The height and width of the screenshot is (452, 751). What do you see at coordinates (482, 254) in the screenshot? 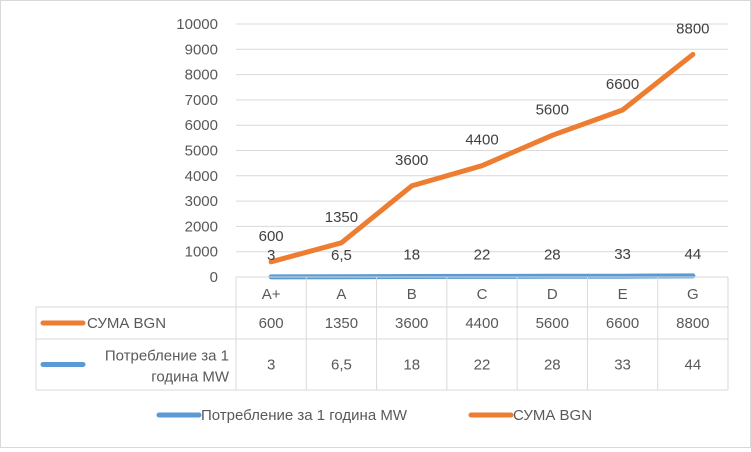
I see `data-label-consumption-mw: 22` at bounding box center [482, 254].